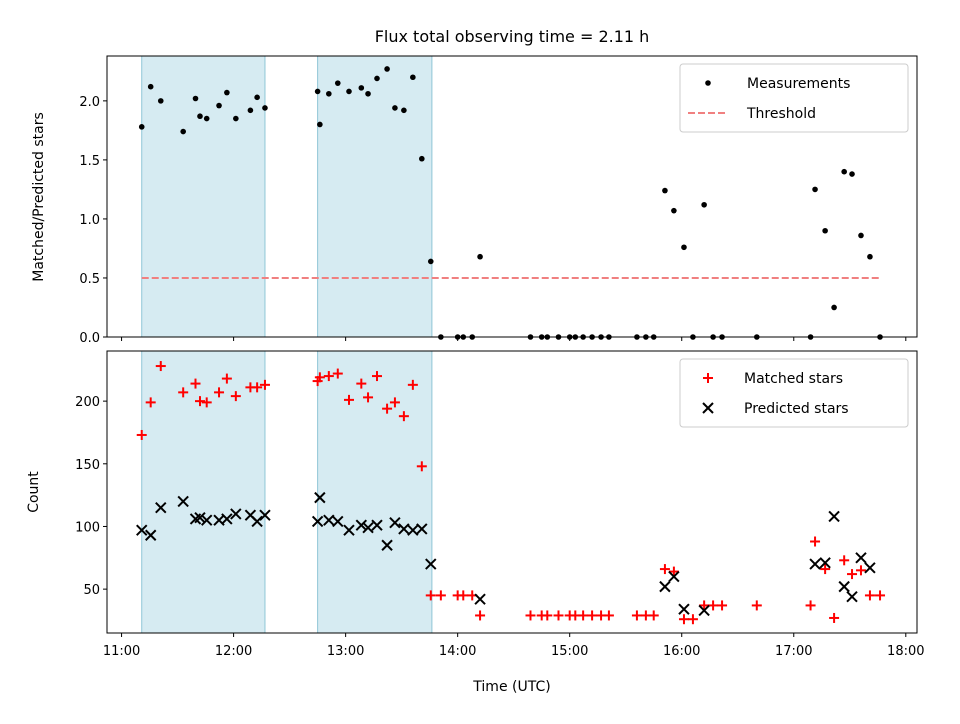 The image size is (960, 724). What do you see at coordinates (794, 393) in the screenshot?
I see `legend: Matched stars Predicted stars` at bounding box center [794, 393].